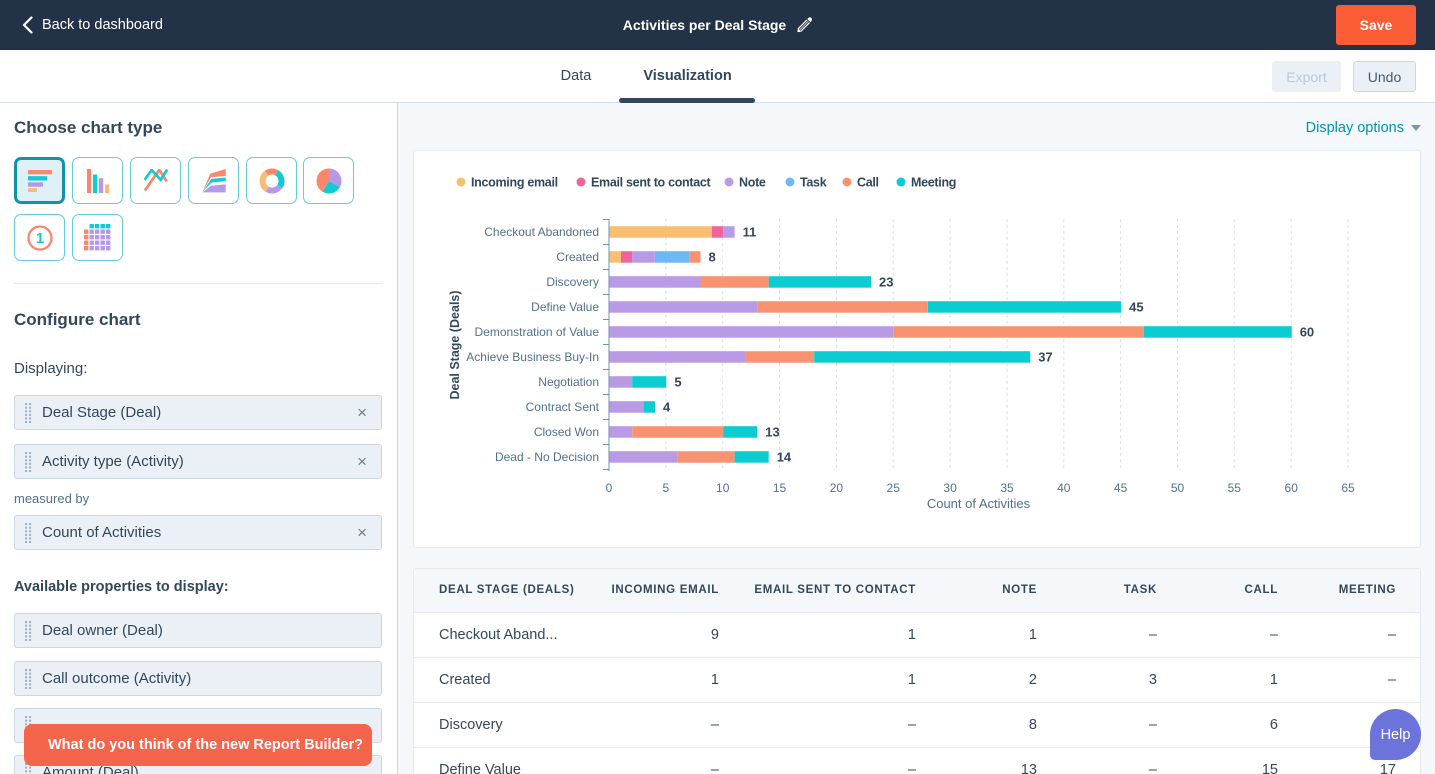 The image size is (1435, 774). What do you see at coordinates (514, 183) in the screenshot?
I see `svg-text: Incoming email` at bounding box center [514, 183].